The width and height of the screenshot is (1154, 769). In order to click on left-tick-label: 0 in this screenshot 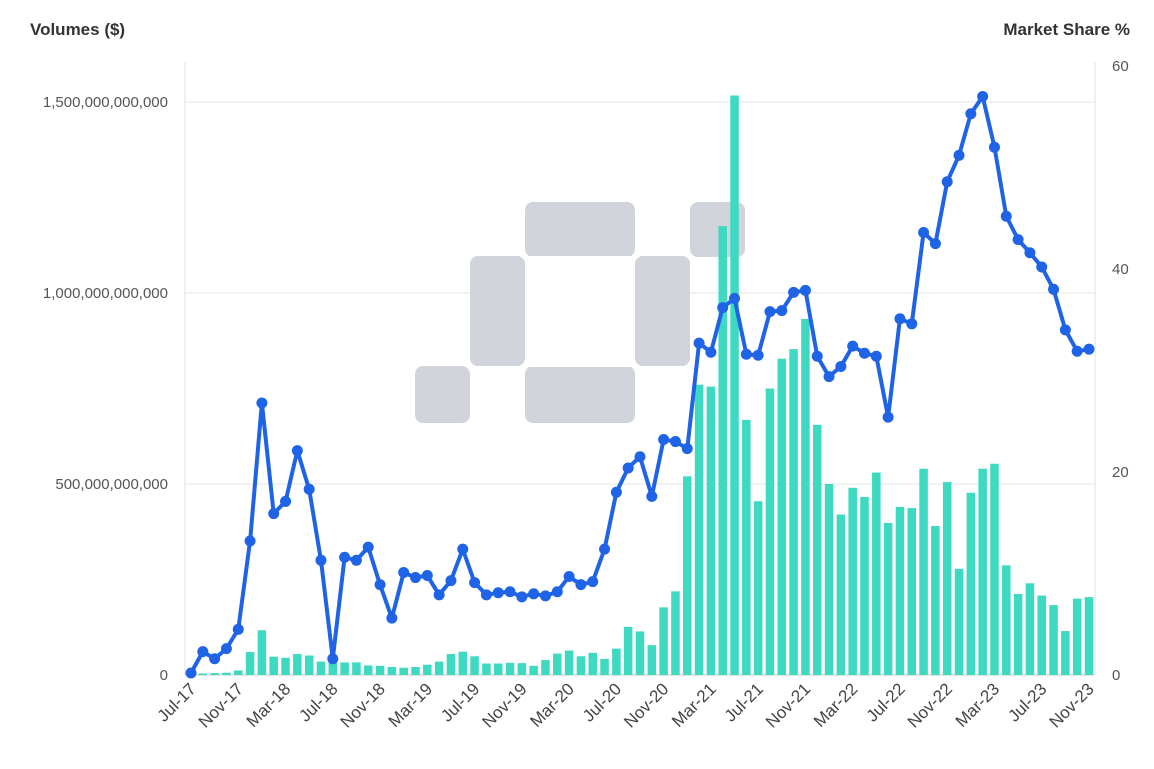, I will do `click(164, 675)`.